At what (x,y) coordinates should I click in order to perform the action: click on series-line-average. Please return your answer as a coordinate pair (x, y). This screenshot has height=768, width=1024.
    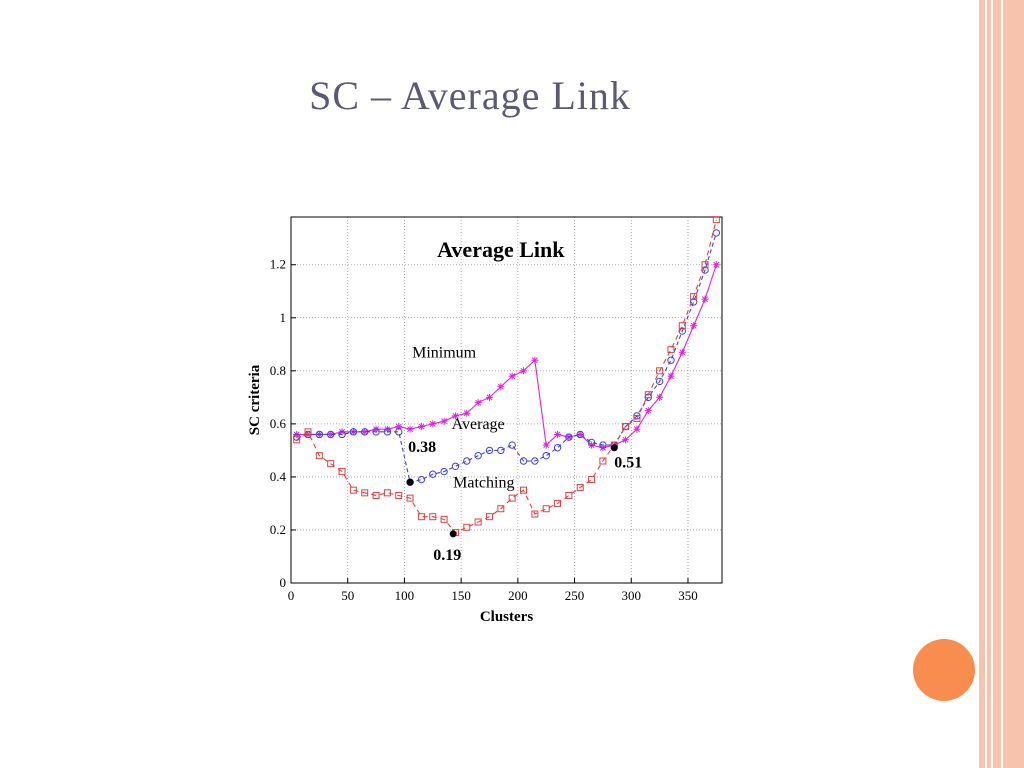
    Looking at the image, I should click on (506, 357).